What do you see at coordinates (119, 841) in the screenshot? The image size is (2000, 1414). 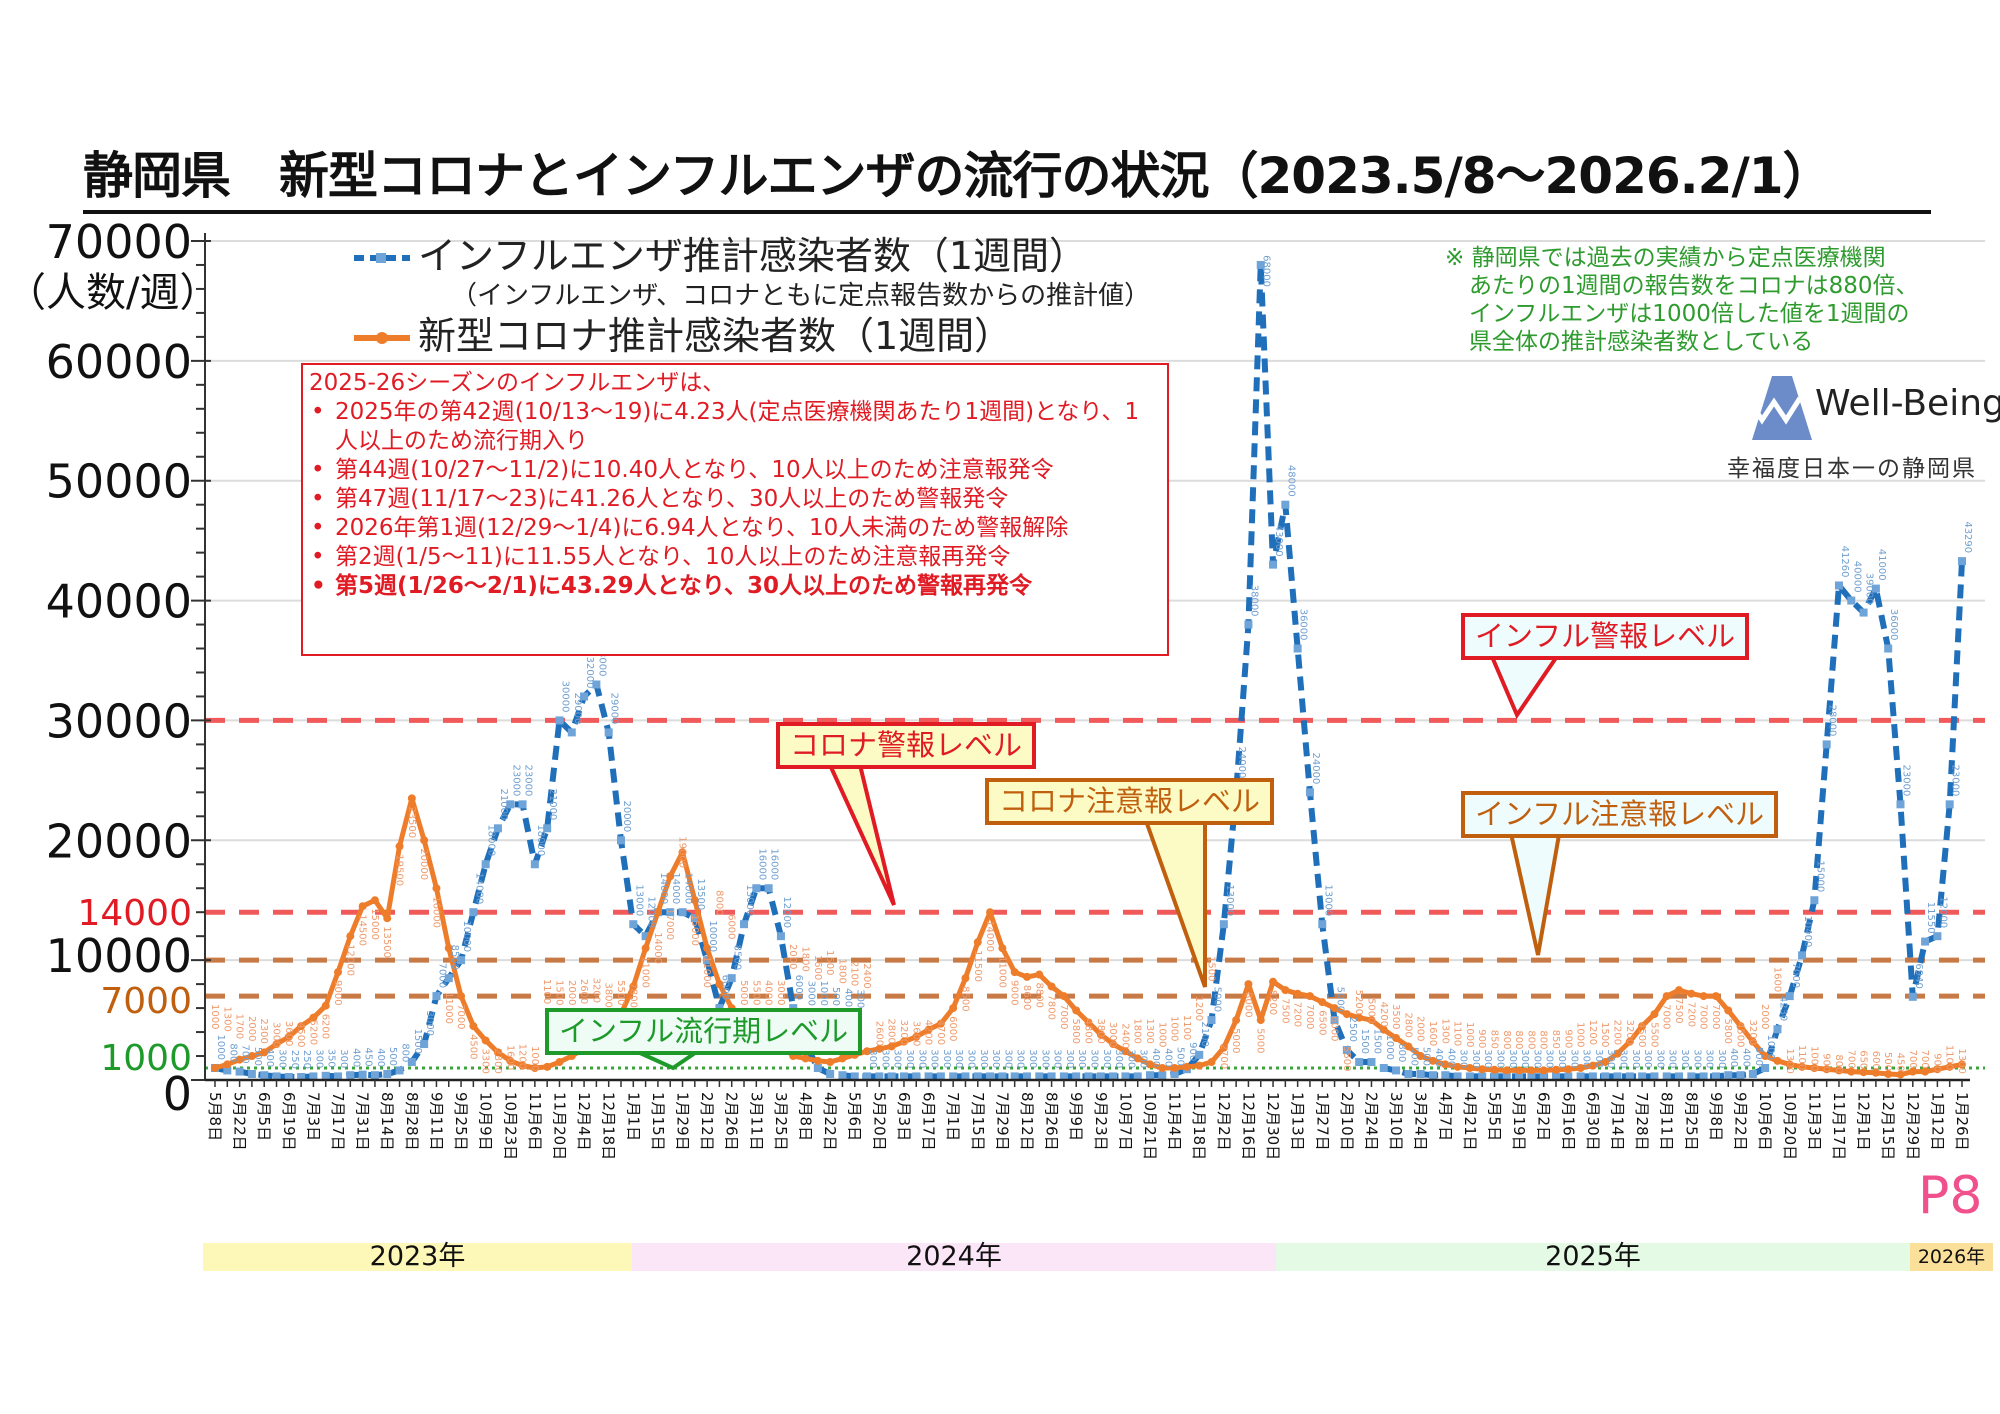 I see `y-tick-label: 20000` at bounding box center [119, 841].